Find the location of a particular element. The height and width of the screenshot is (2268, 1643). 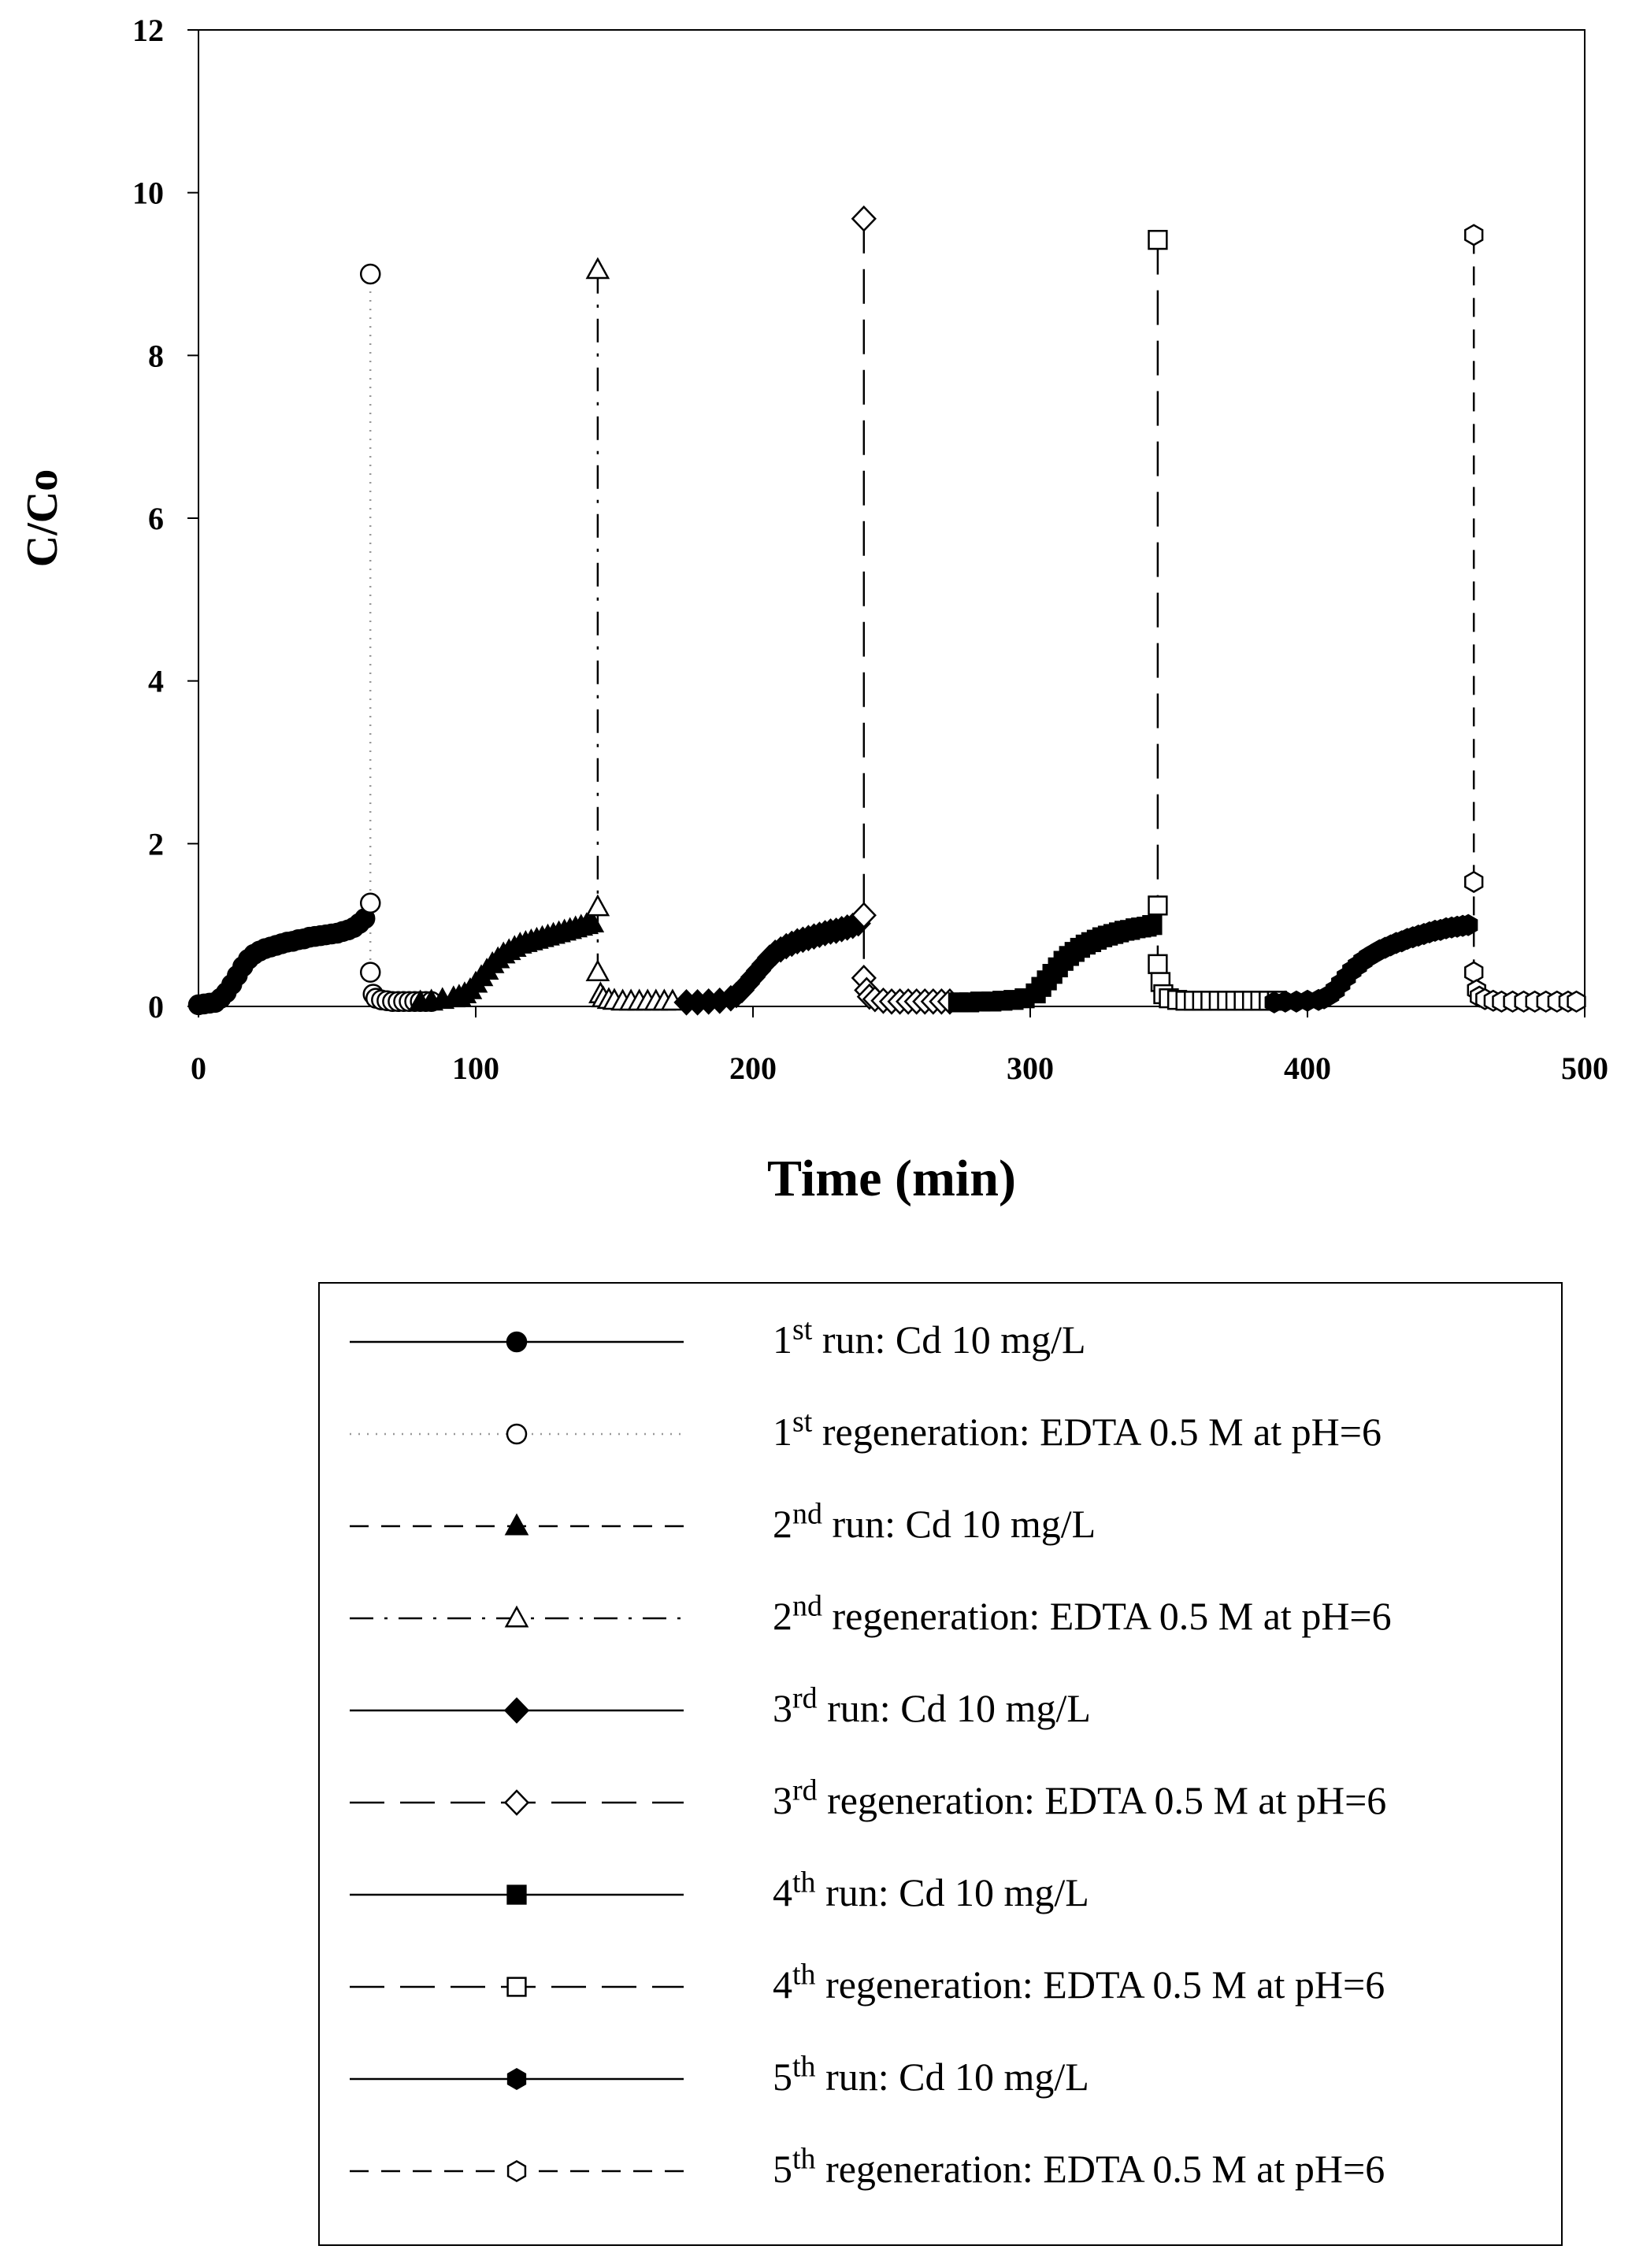

legend-item: 1st run: Cd 10 mg/L is located at coordinates (941, 1346).